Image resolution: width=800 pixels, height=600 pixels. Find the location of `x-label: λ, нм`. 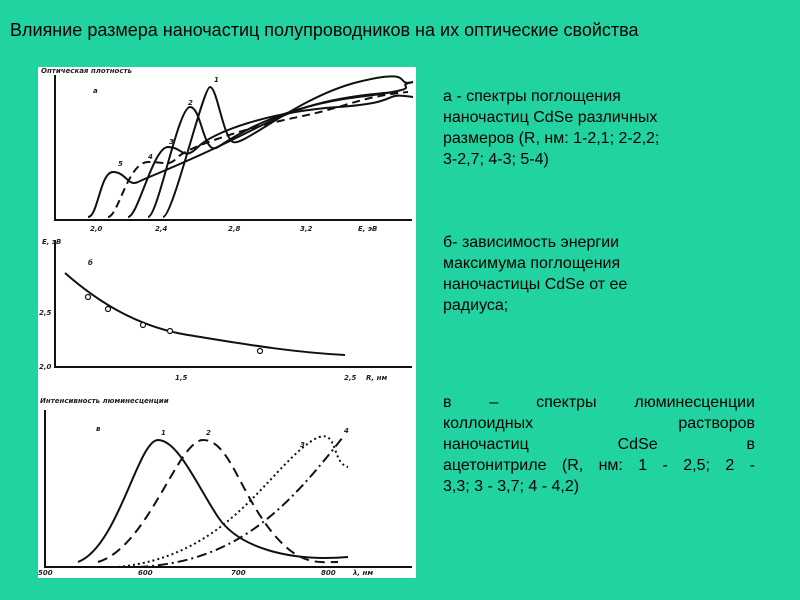

x-label: λ, нм is located at coordinates (362, 573).